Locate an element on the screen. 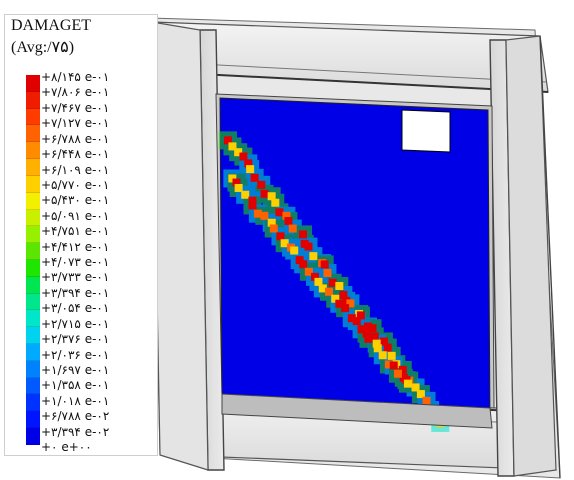 The height and width of the screenshot is (480, 574). legend-tick-label: +۳/۷۳۳ e-۰۱ is located at coordinates (75, 277).